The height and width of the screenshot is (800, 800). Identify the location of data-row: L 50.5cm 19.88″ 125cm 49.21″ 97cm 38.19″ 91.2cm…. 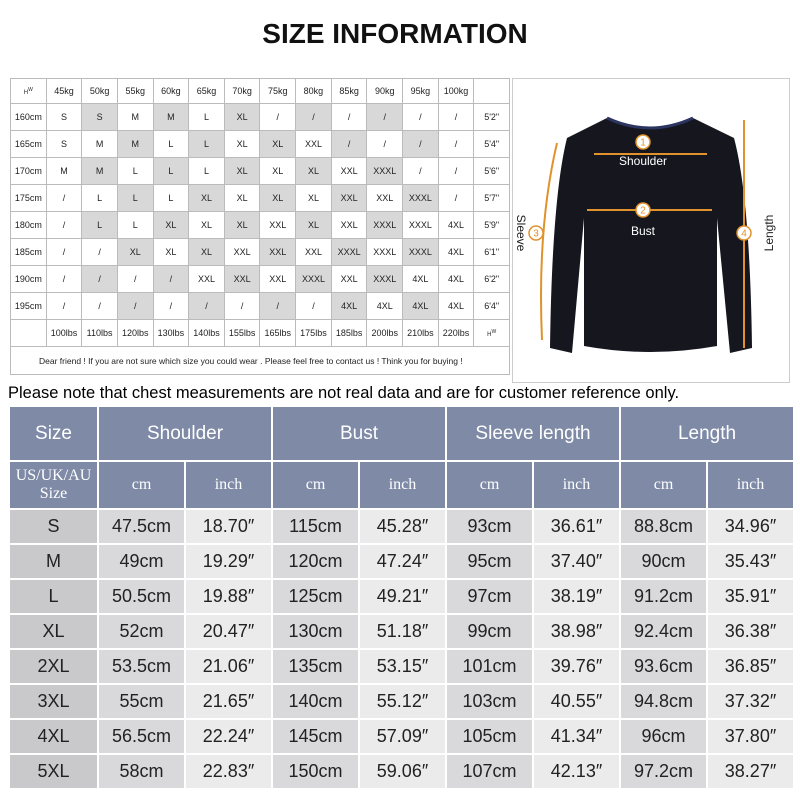
(401, 596).